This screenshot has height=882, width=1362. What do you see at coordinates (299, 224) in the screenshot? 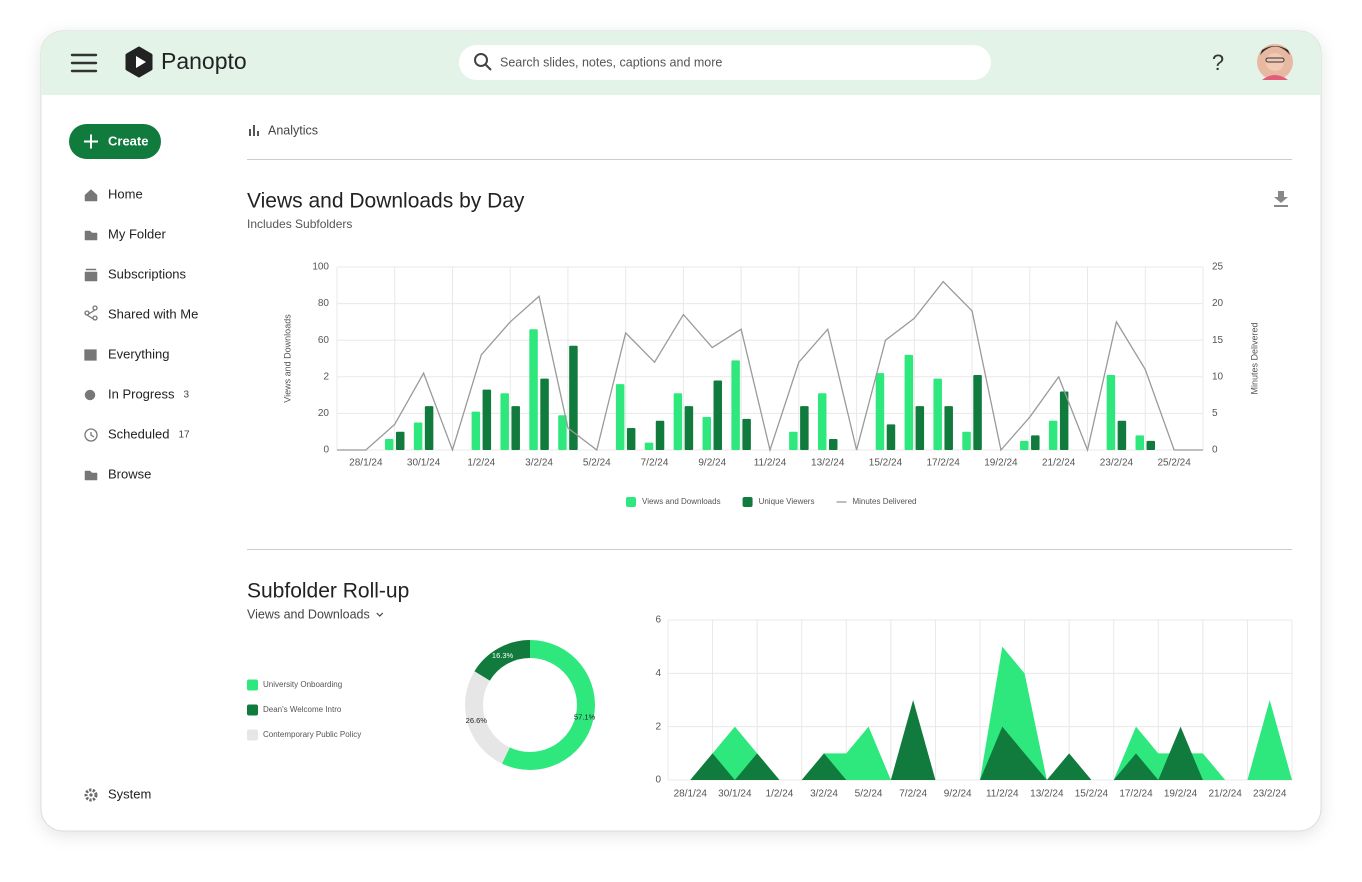
I see `section-subtitle: Includes Subfolders` at bounding box center [299, 224].